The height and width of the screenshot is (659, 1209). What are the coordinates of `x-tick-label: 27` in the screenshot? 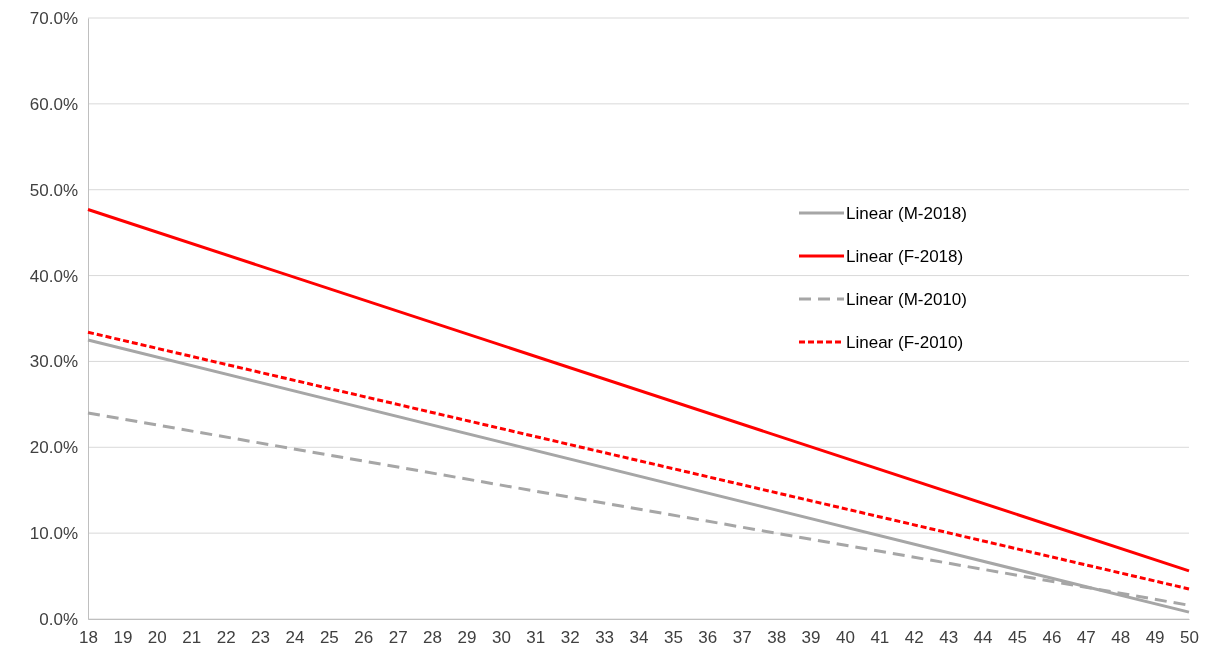 It's located at (398, 638).